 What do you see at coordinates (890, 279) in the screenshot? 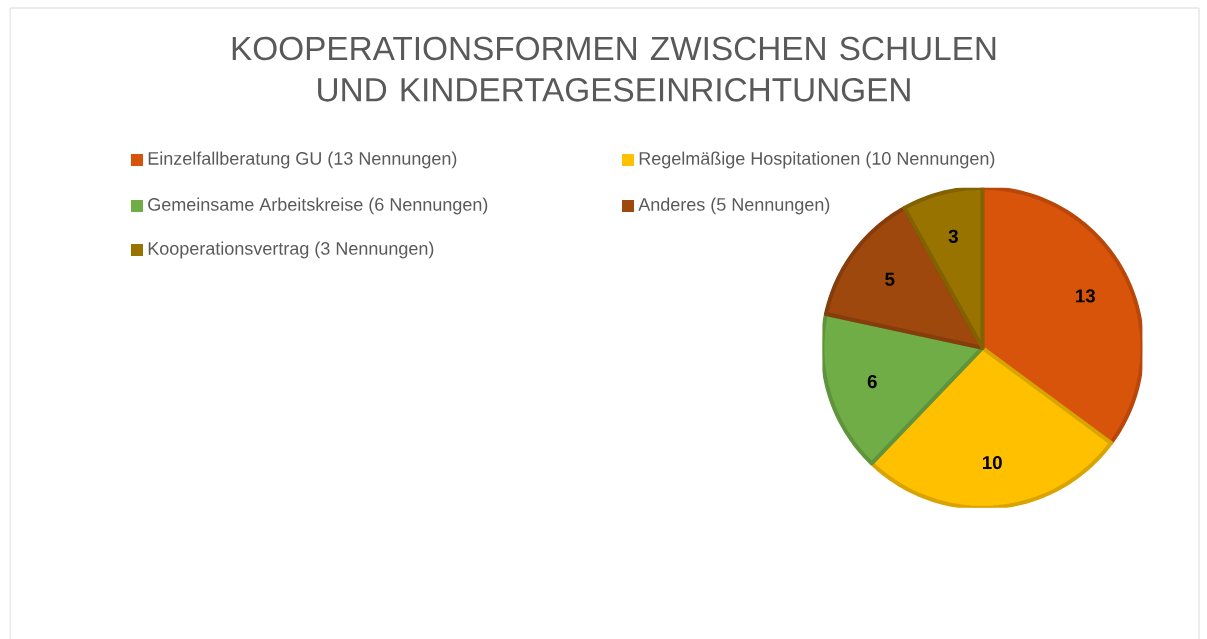
I see `data-label: 5` at bounding box center [890, 279].